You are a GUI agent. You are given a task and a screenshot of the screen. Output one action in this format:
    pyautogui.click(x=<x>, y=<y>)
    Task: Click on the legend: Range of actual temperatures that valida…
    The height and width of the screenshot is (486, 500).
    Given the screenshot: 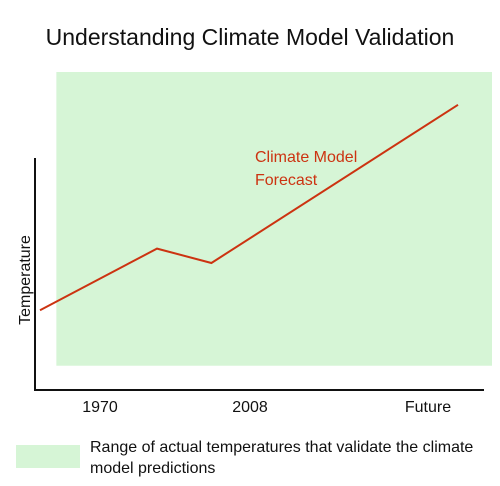 What is the action you would take?
    pyautogui.click(x=251, y=458)
    